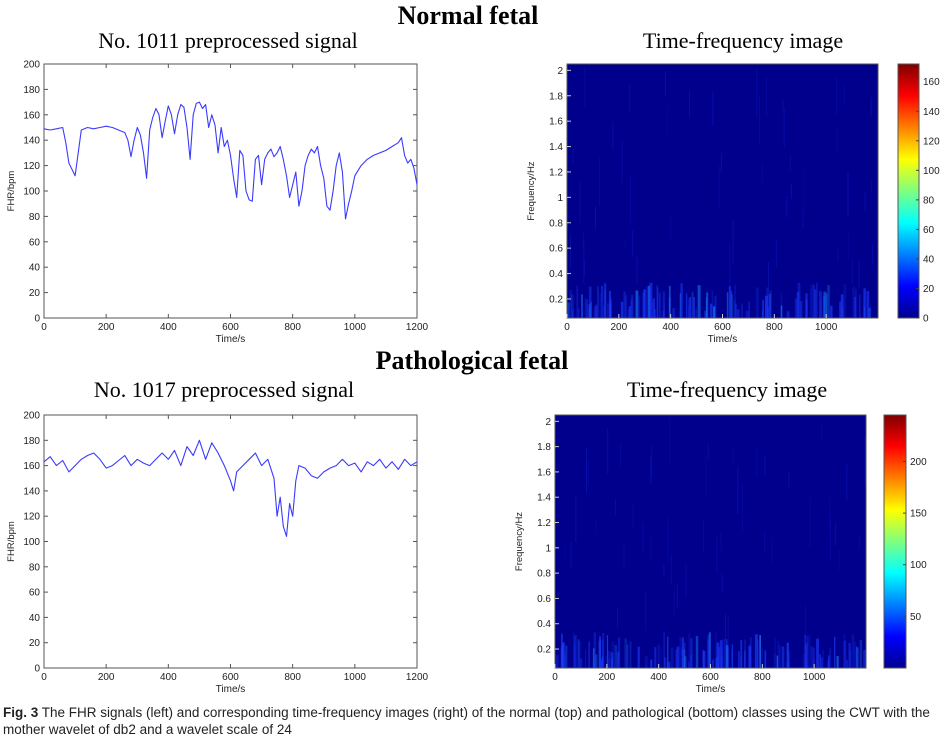 Image resolution: width=948 pixels, height=742 pixels. What do you see at coordinates (710, 541) in the screenshot?
I see `heatmap-area` at bounding box center [710, 541].